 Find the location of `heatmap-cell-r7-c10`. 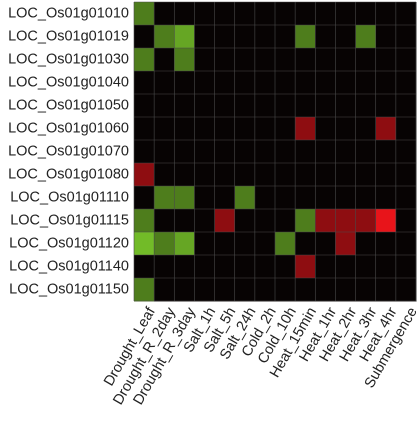

heatmap-cell-r7-c10 is located at coordinates (346, 175).